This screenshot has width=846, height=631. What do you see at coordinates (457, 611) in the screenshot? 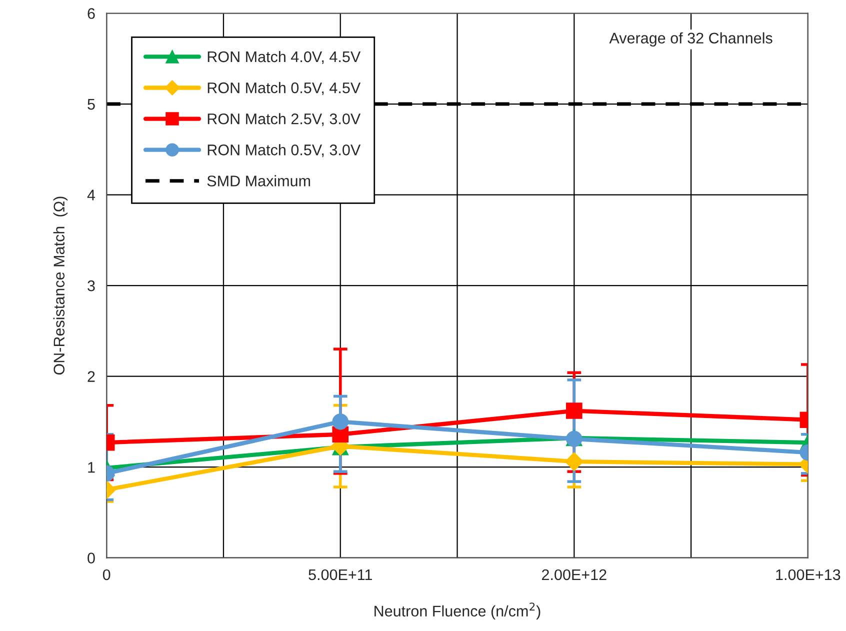
I see `x-axis-title: Neutron Fluence (n/cm$^{2}$)` at bounding box center [457, 611].